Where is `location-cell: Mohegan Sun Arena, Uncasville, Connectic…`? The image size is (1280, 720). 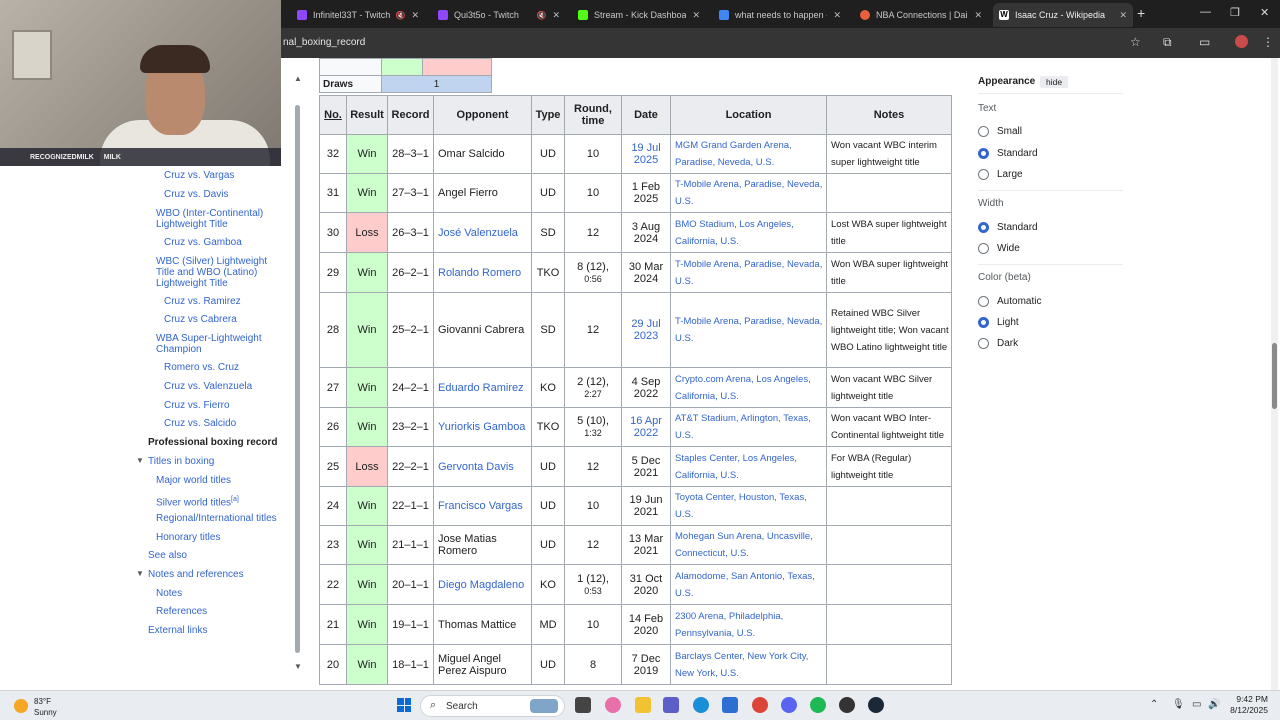
location-cell: Mohegan Sun Arena, Uncasville, Connectic… is located at coordinates (748, 545).